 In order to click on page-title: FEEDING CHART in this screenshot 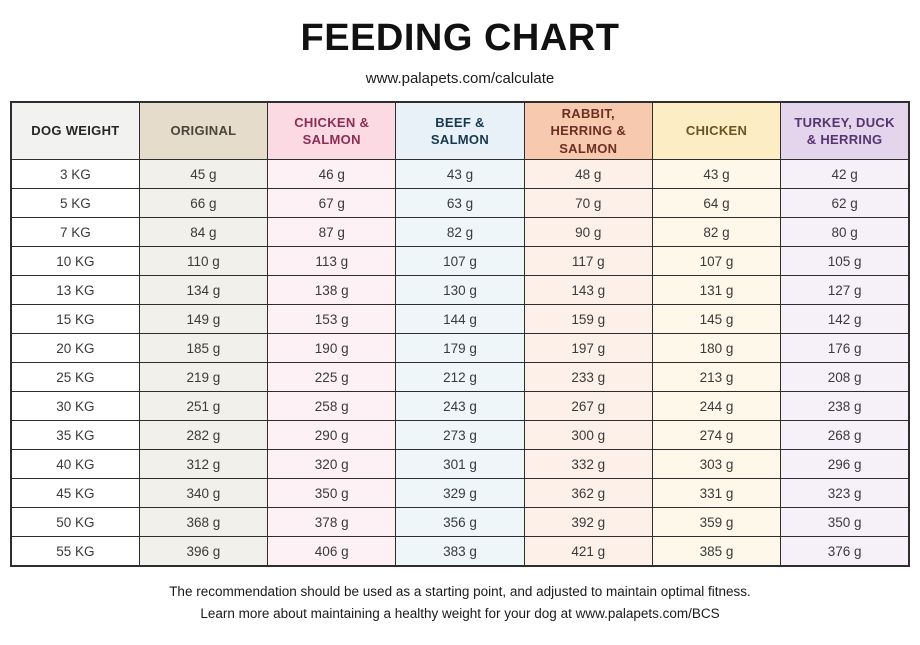, I will do `click(460, 38)`.